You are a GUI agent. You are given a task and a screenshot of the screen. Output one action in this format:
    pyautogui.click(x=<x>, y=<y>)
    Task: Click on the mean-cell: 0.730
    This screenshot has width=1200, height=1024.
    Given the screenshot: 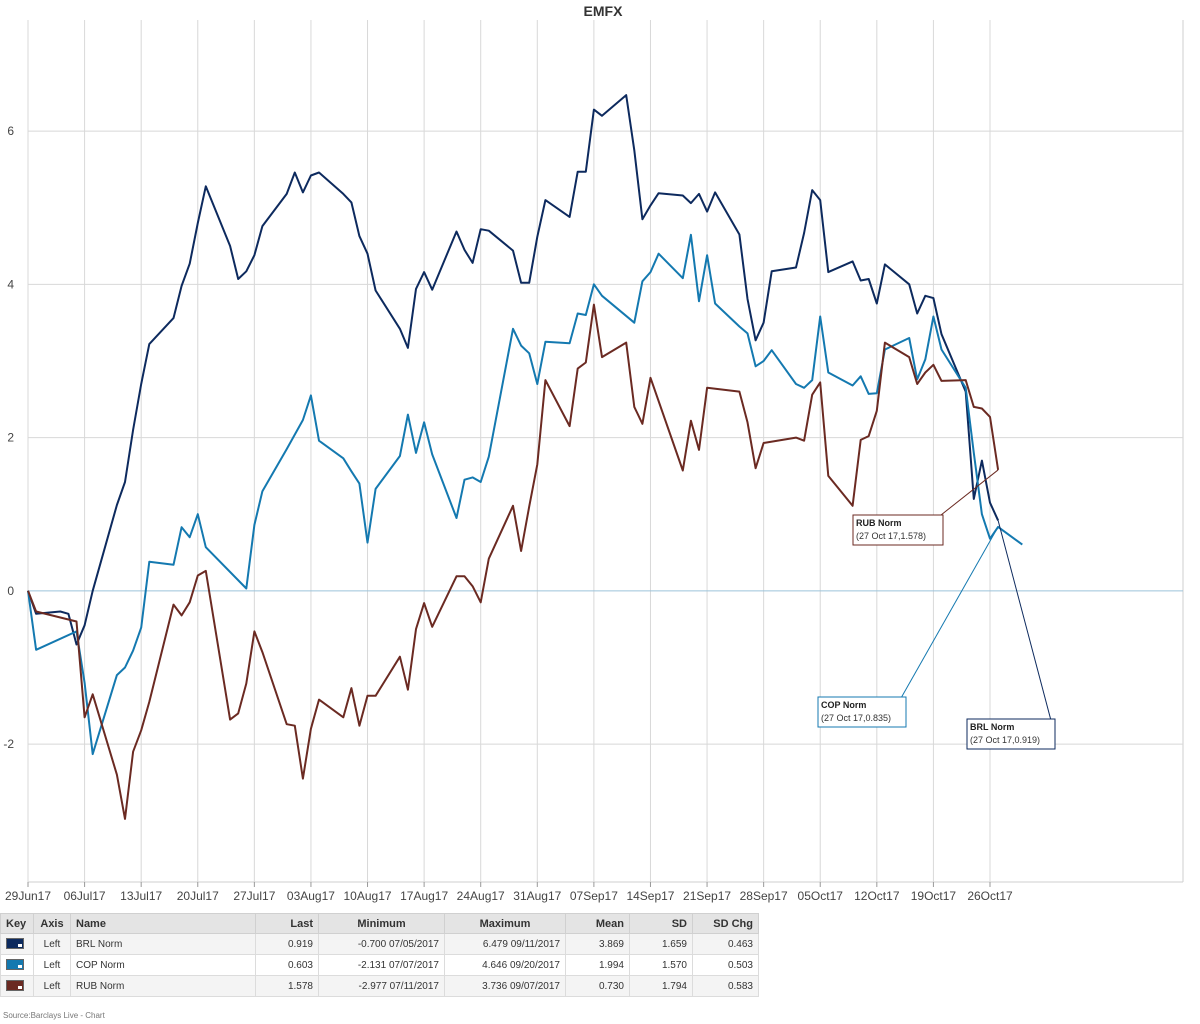 What is the action you would take?
    pyautogui.click(x=597, y=986)
    